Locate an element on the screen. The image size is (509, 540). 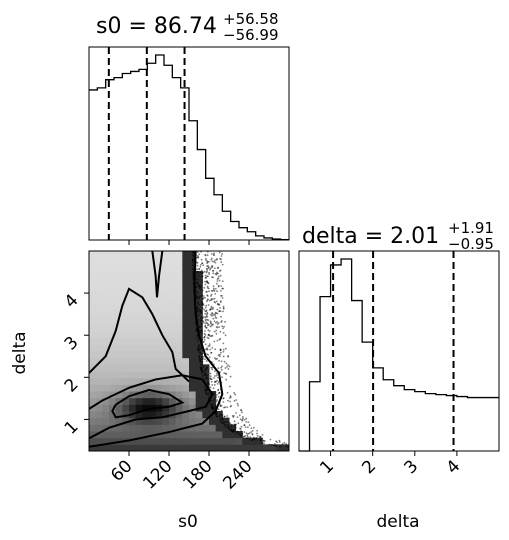
delta-xtick-label-0: 1 is located at coordinates (327, 467).